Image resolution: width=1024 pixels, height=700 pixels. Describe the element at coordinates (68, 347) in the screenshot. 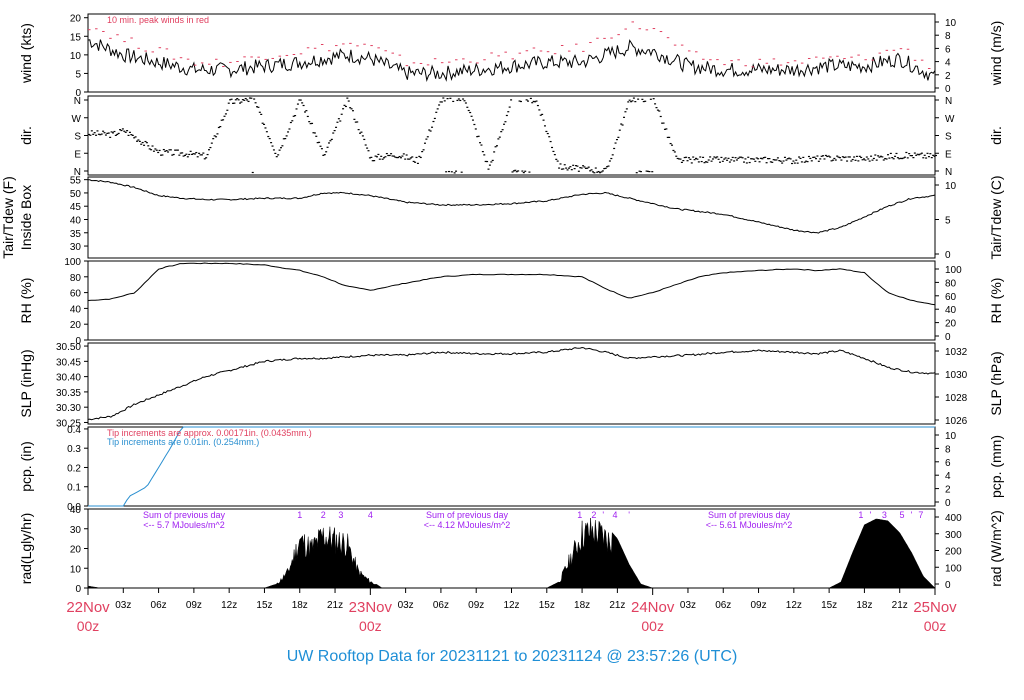

I see `slp-ytick-label: 30.50` at that location.